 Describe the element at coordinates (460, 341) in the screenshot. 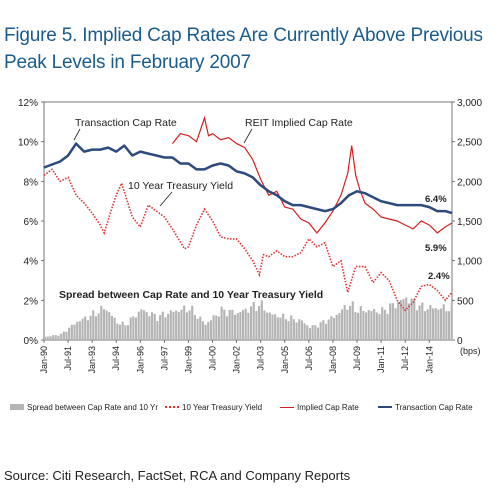

I see `y-right-tick-label: 0` at that location.